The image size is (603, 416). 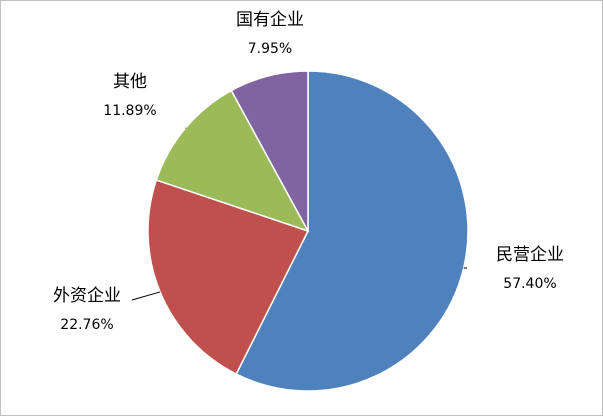 What do you see at coordinates (129, 111) in the screenshot?
I see `value-label: 11.89%` at bounding box center [129, 111].